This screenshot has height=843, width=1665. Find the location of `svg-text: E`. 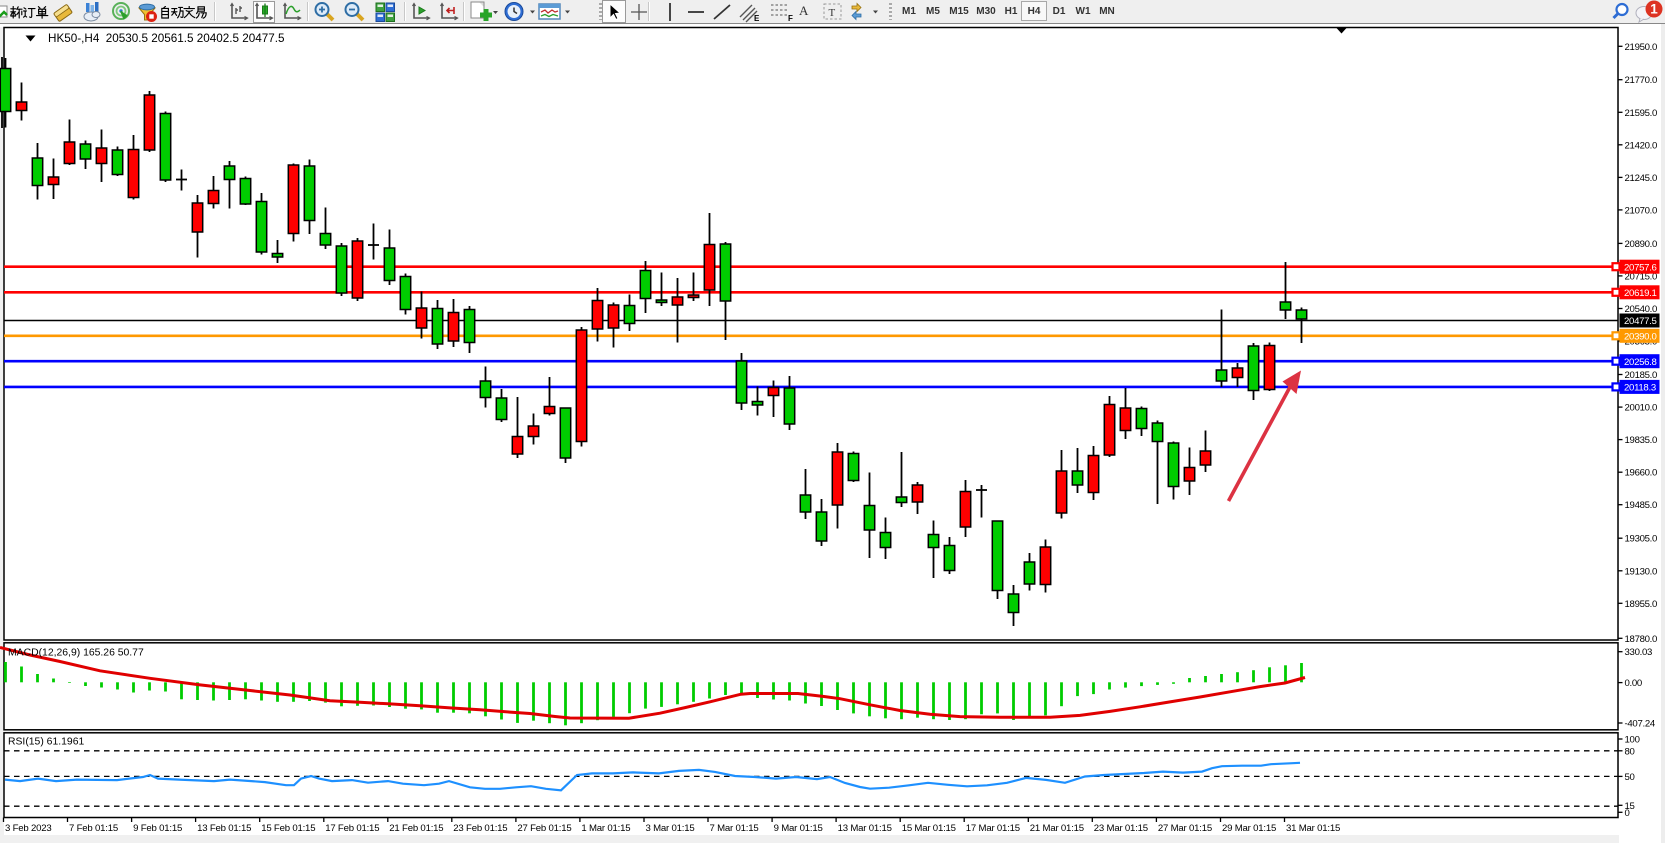

svg-text: E is located at coordinates (757, 18).